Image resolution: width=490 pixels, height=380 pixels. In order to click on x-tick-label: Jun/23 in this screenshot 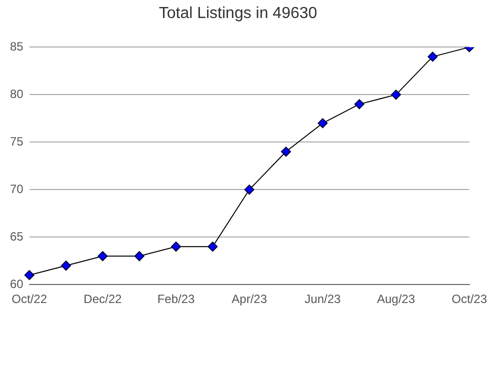, I will do `click(323, 299)`.